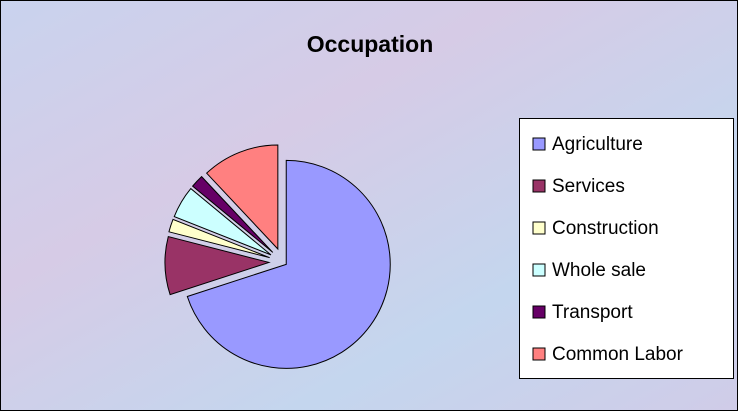 The width and height of the screenshot is (738, 411). What do you see at coordinates (588, 186) in the screenshot?
I see `legend-label: Services` at bounding box center [588, 186].